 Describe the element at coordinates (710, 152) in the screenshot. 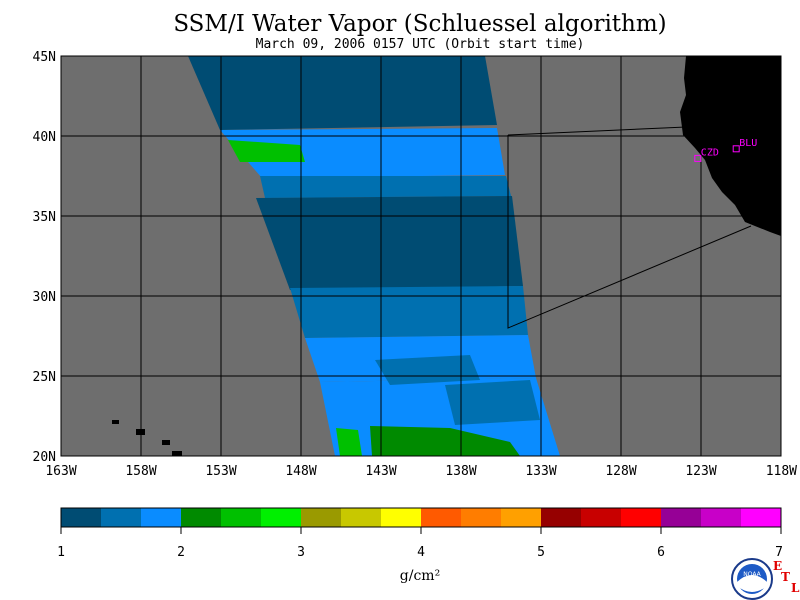

I see `station-label-czd: CZD` at that location.